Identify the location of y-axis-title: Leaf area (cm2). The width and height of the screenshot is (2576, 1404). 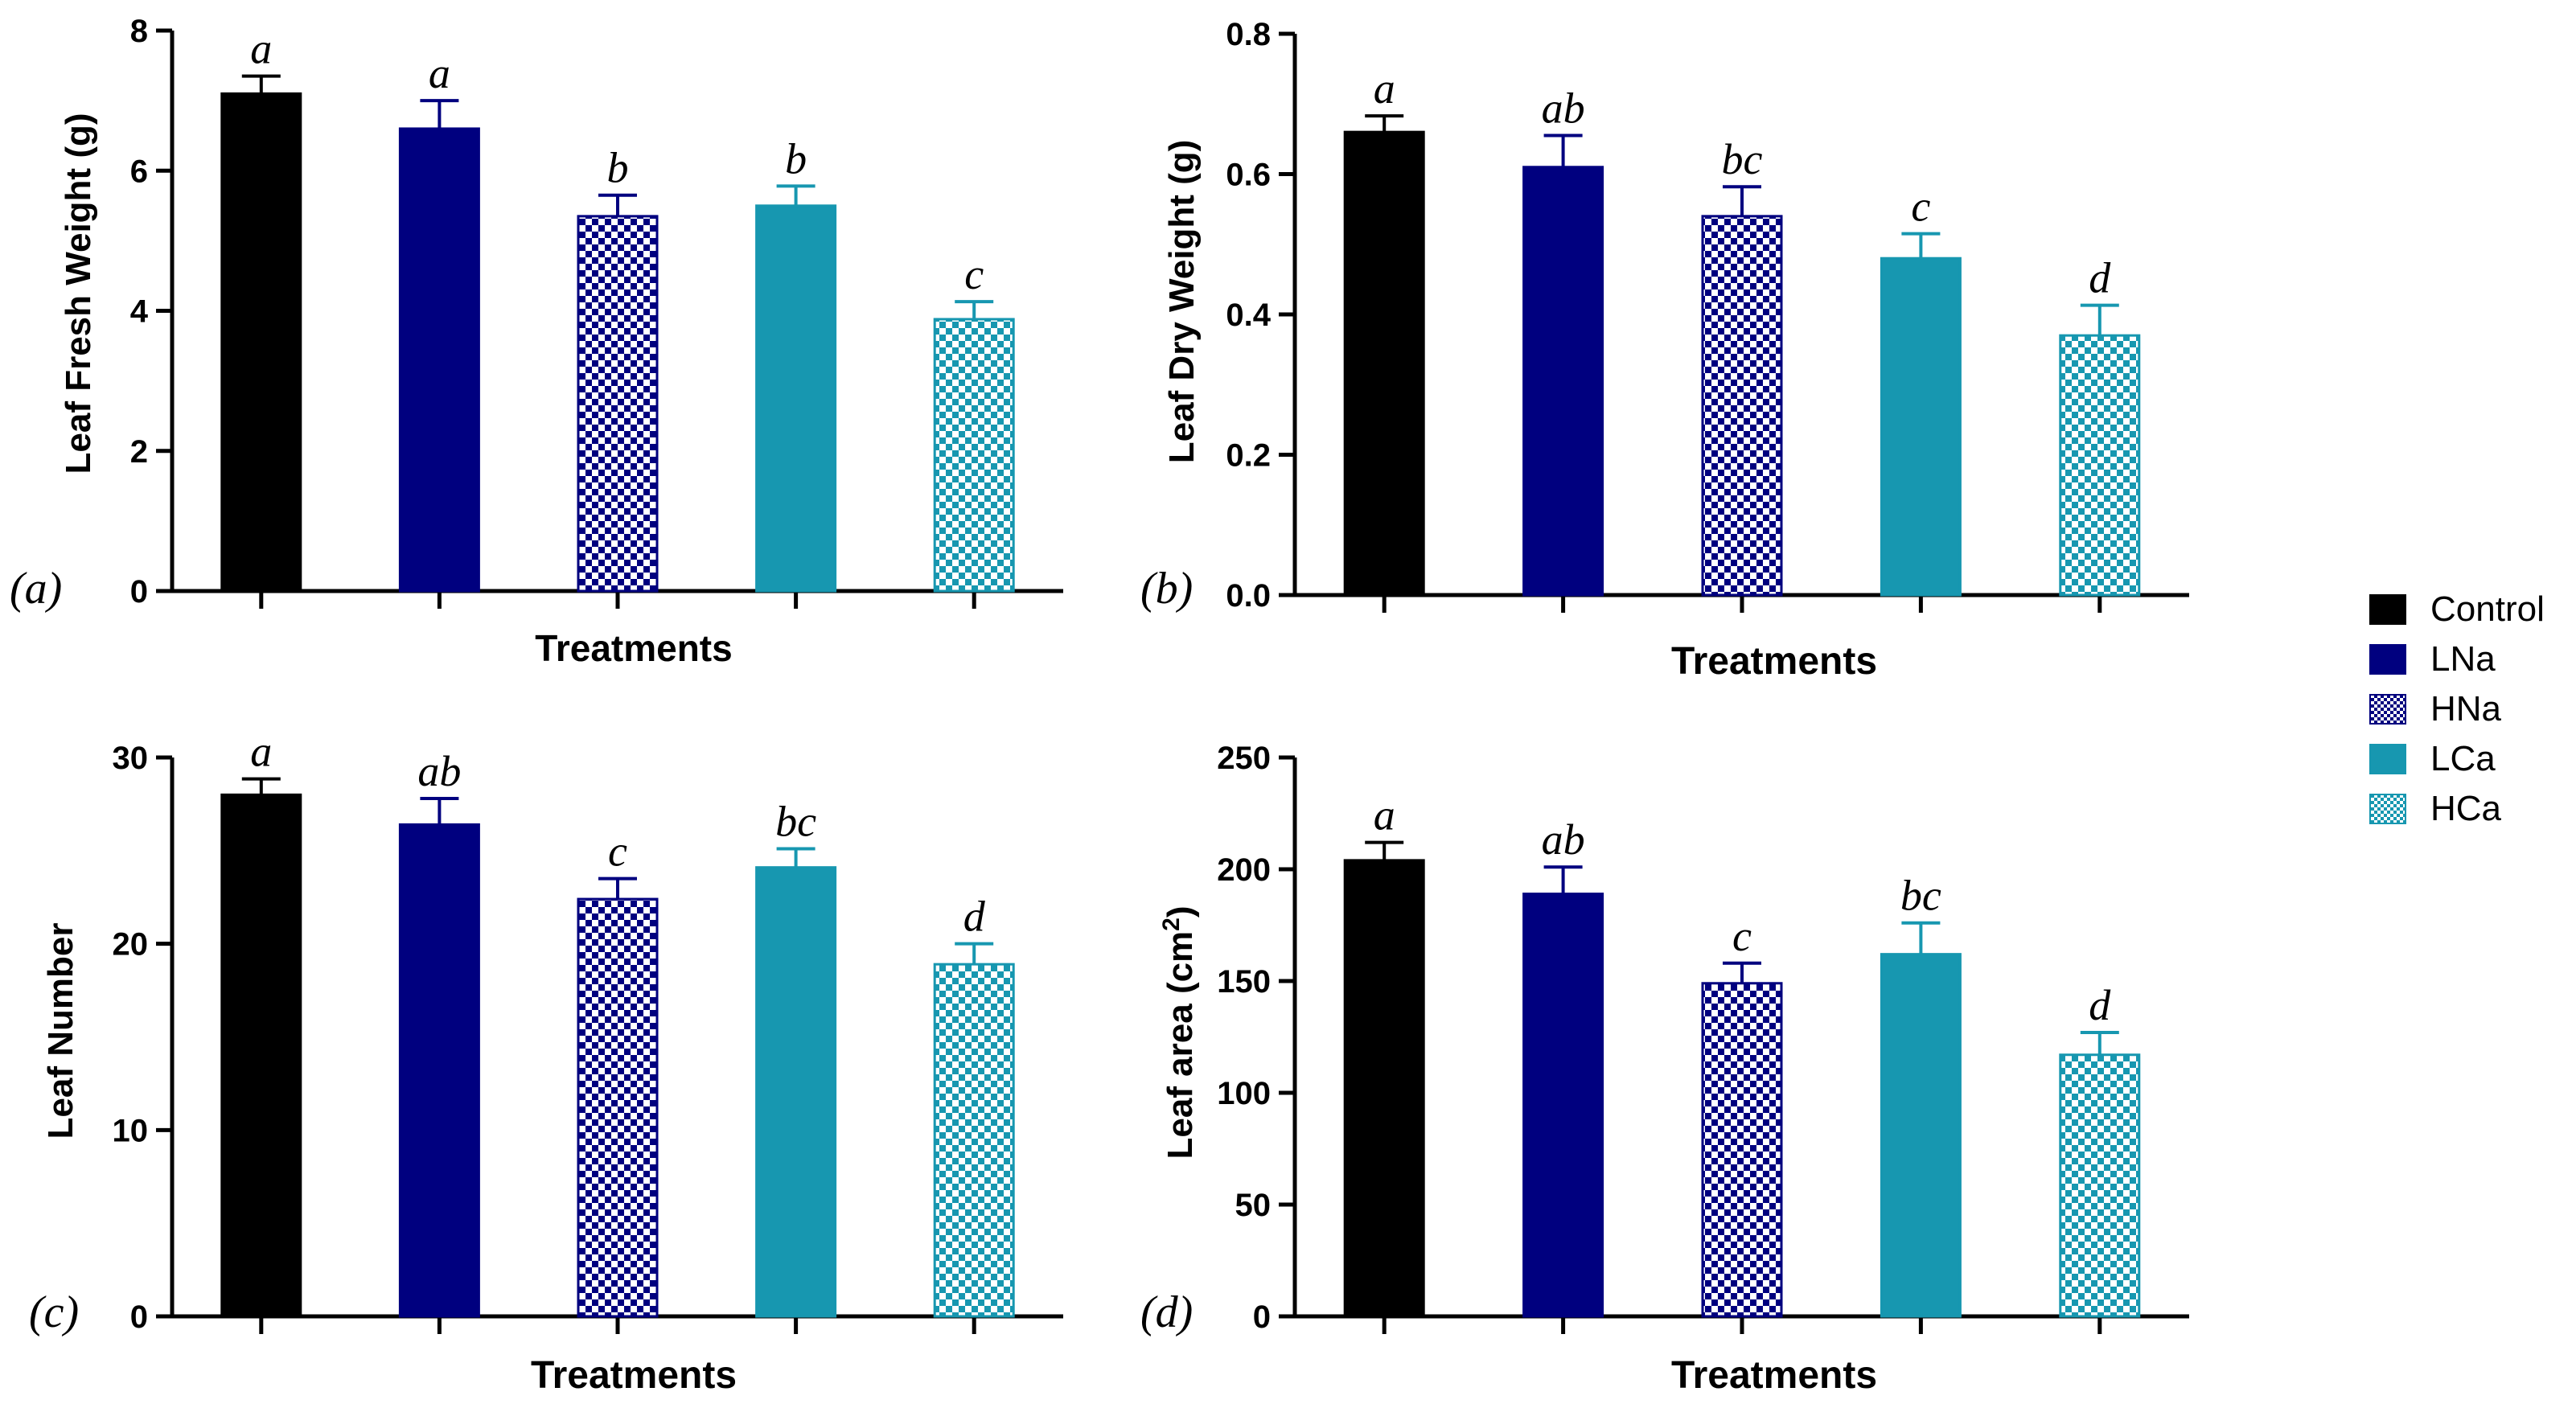
(1179, 1032).